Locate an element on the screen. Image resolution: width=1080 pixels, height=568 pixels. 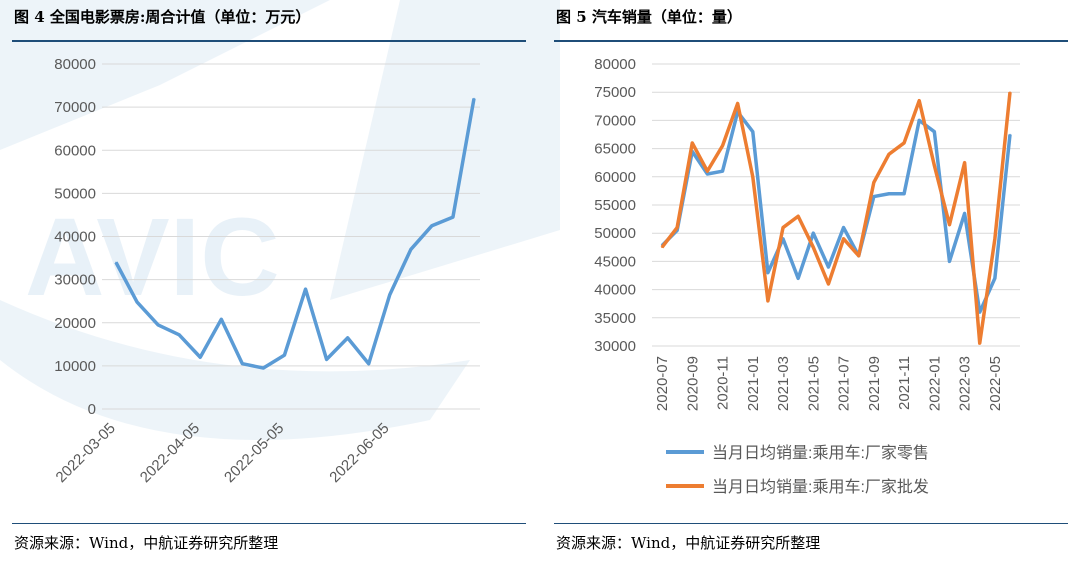
legend-label: 当月日均销量:乘用车:厂家零售 is located at coordinates (820, 453).